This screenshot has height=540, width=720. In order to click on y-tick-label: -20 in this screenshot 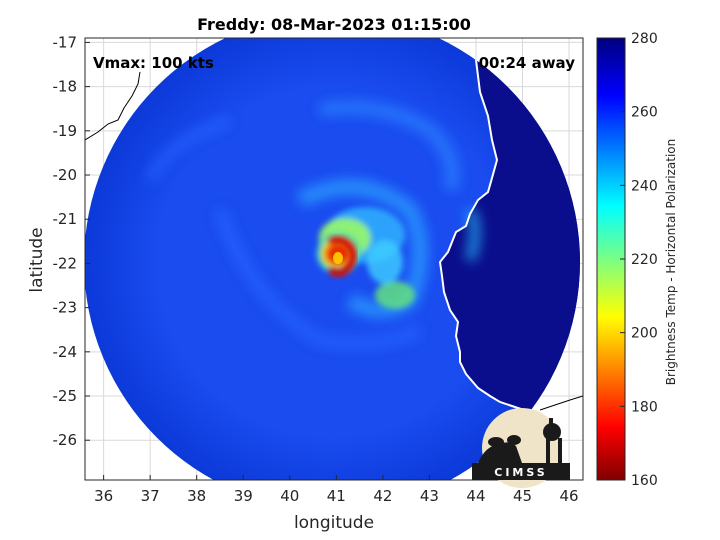, I will do `click(65, 175)`.